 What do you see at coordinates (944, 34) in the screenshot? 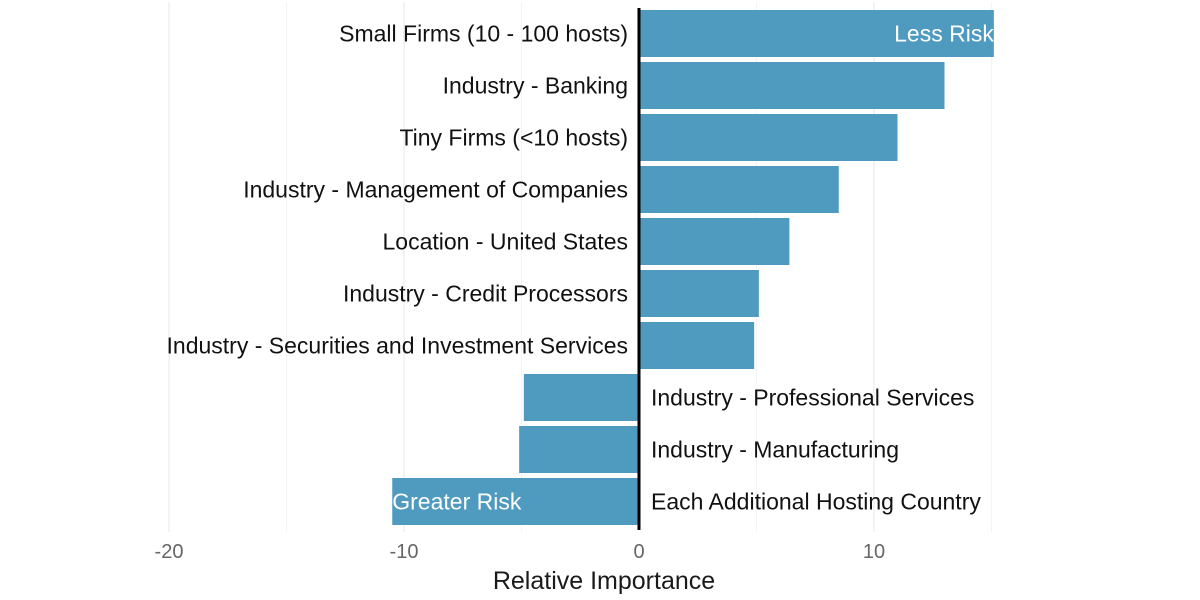
I see `risk-annotation: Less Risk` at bounding box center [944, 34].